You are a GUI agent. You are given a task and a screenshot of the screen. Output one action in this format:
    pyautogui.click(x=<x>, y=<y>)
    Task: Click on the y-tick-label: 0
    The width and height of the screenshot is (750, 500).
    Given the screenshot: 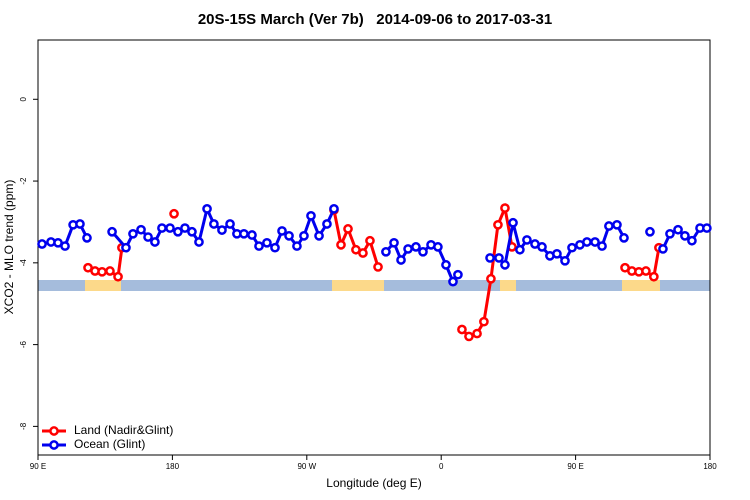 What is the action you would take?
    pyautogui.click(x=23, y=99)
    